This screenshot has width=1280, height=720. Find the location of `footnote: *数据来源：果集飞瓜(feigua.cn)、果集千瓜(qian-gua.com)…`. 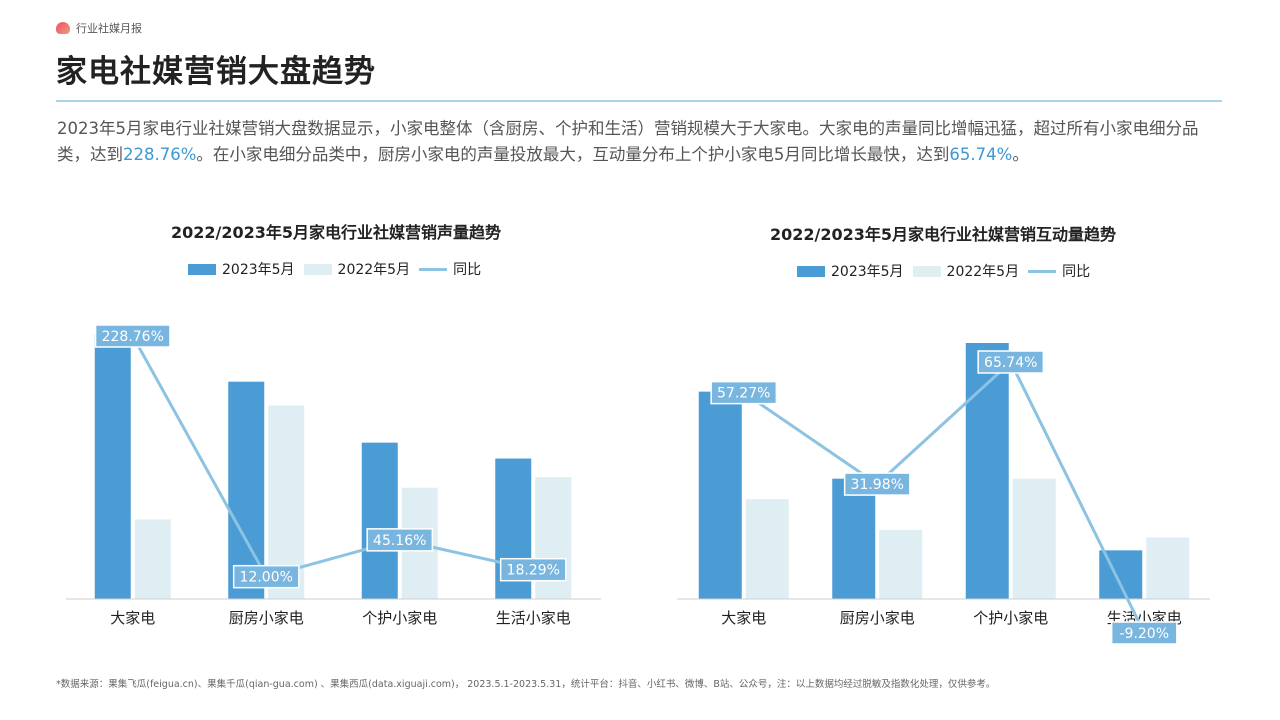

footnote: *数据来源：果集飞瓜(feigua.cn)、果集千瓜(qian-gua.com)… is located at coordinates (526, 684).